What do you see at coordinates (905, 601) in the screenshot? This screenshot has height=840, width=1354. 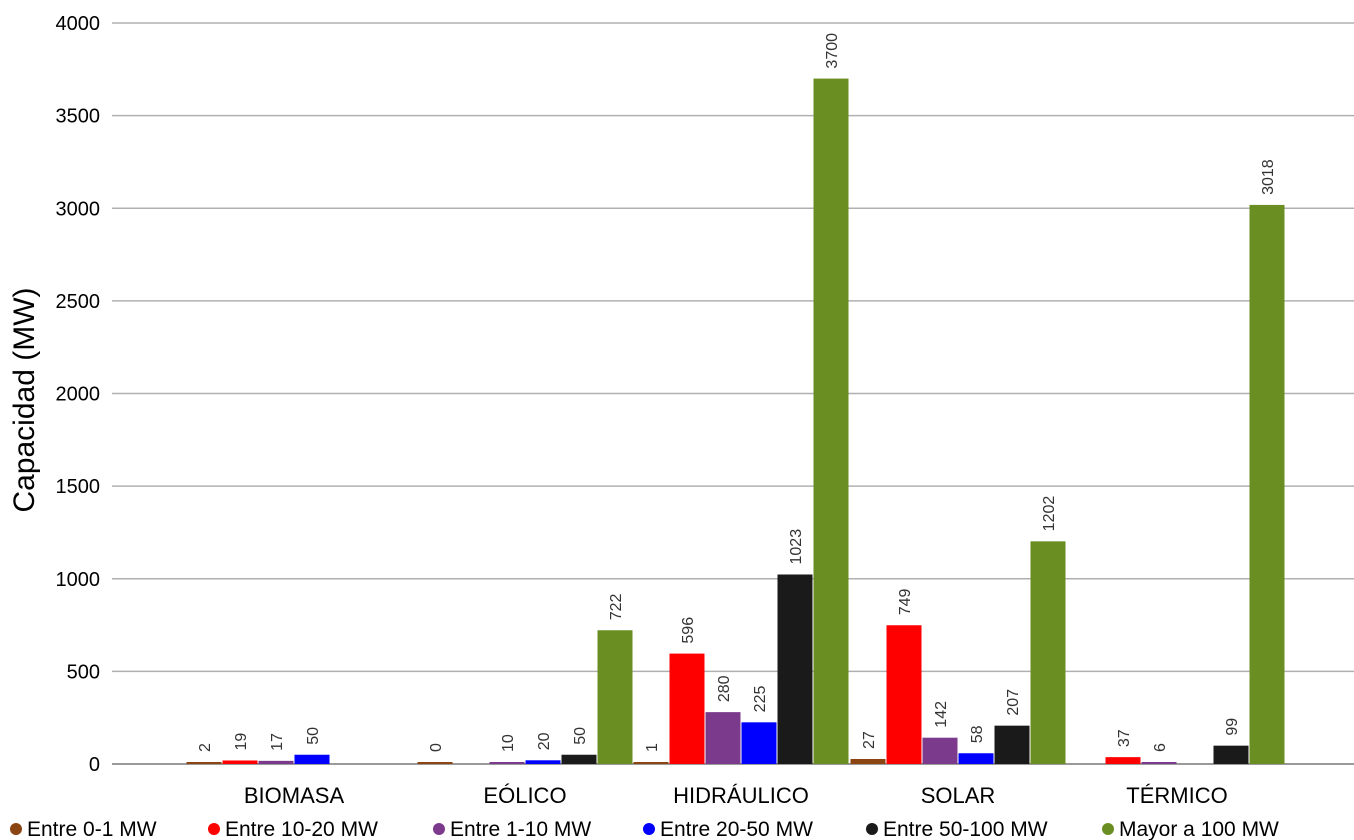 I see `data-label: 749` at bounding box center [905, 601].